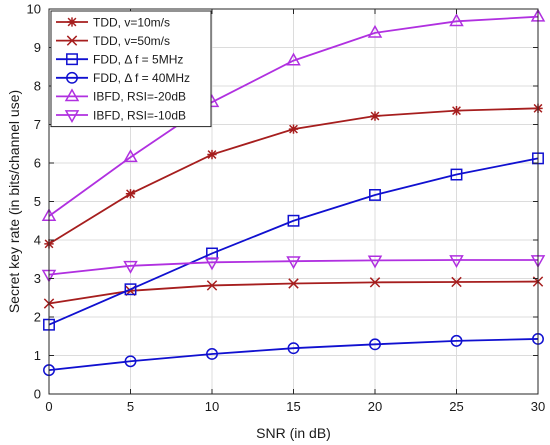  I want to click on x-tick-label: 15, so click(293, 406).